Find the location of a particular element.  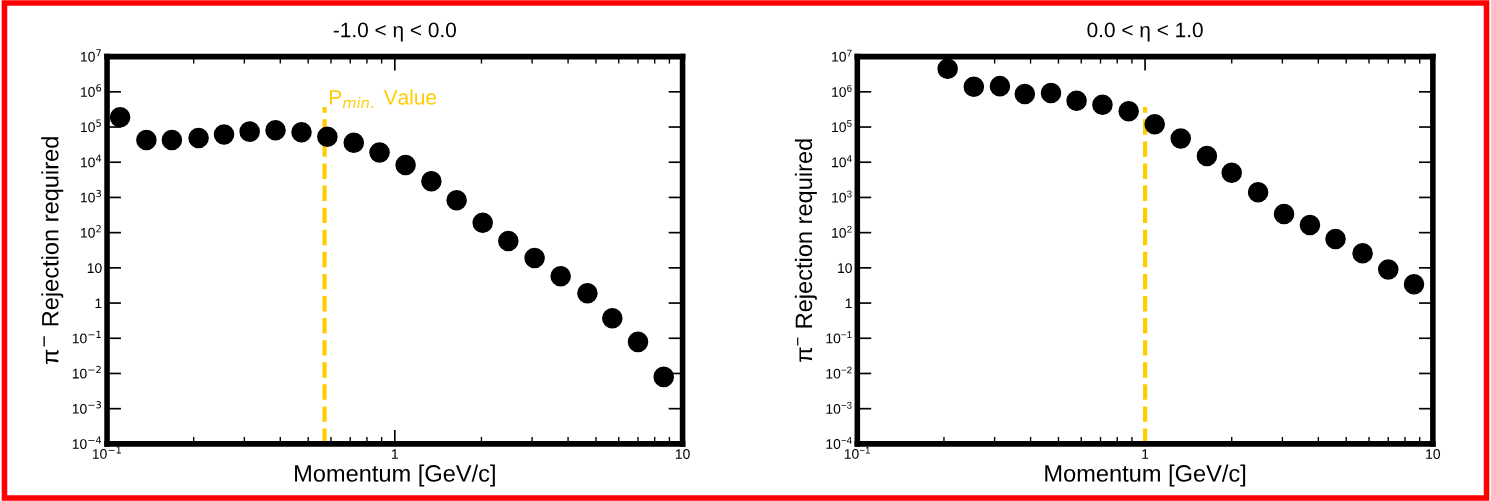

chart-title: -1.0 < η < 0.0 is located at coordinates (394, 32).